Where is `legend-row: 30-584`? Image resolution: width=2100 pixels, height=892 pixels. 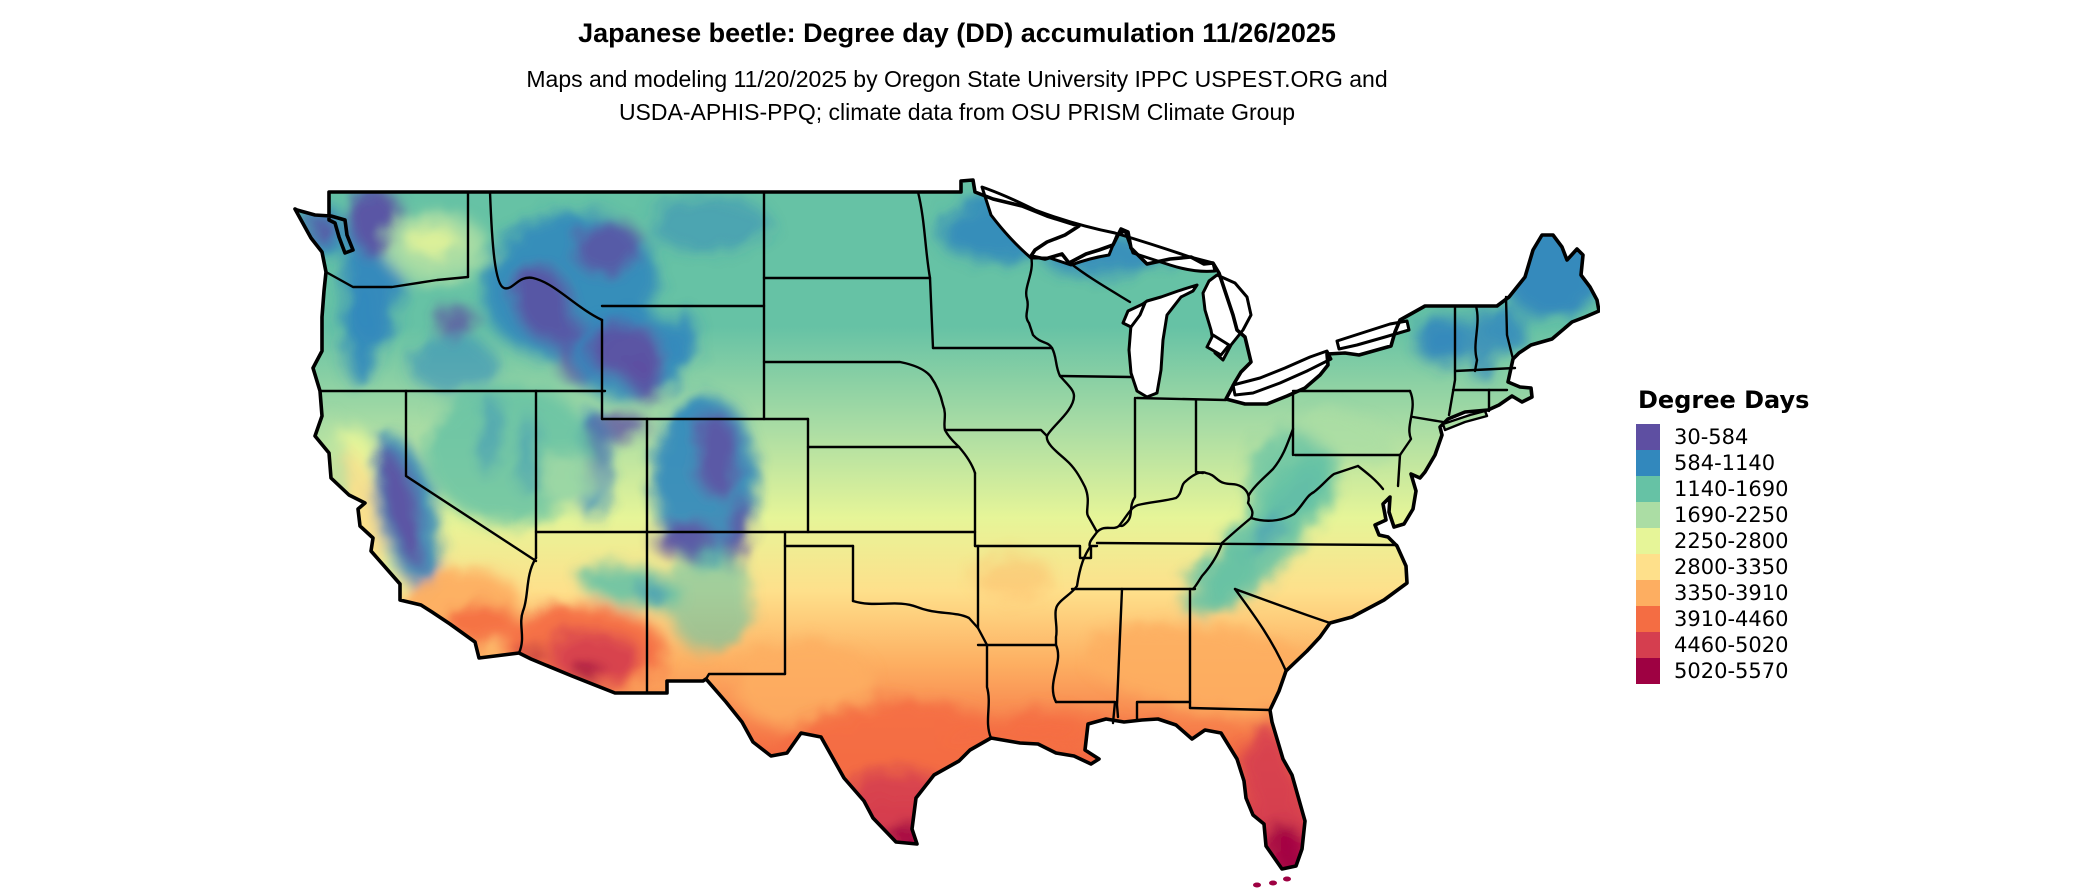 legend-row: 30-584 is located at coordinates (1786, 437).